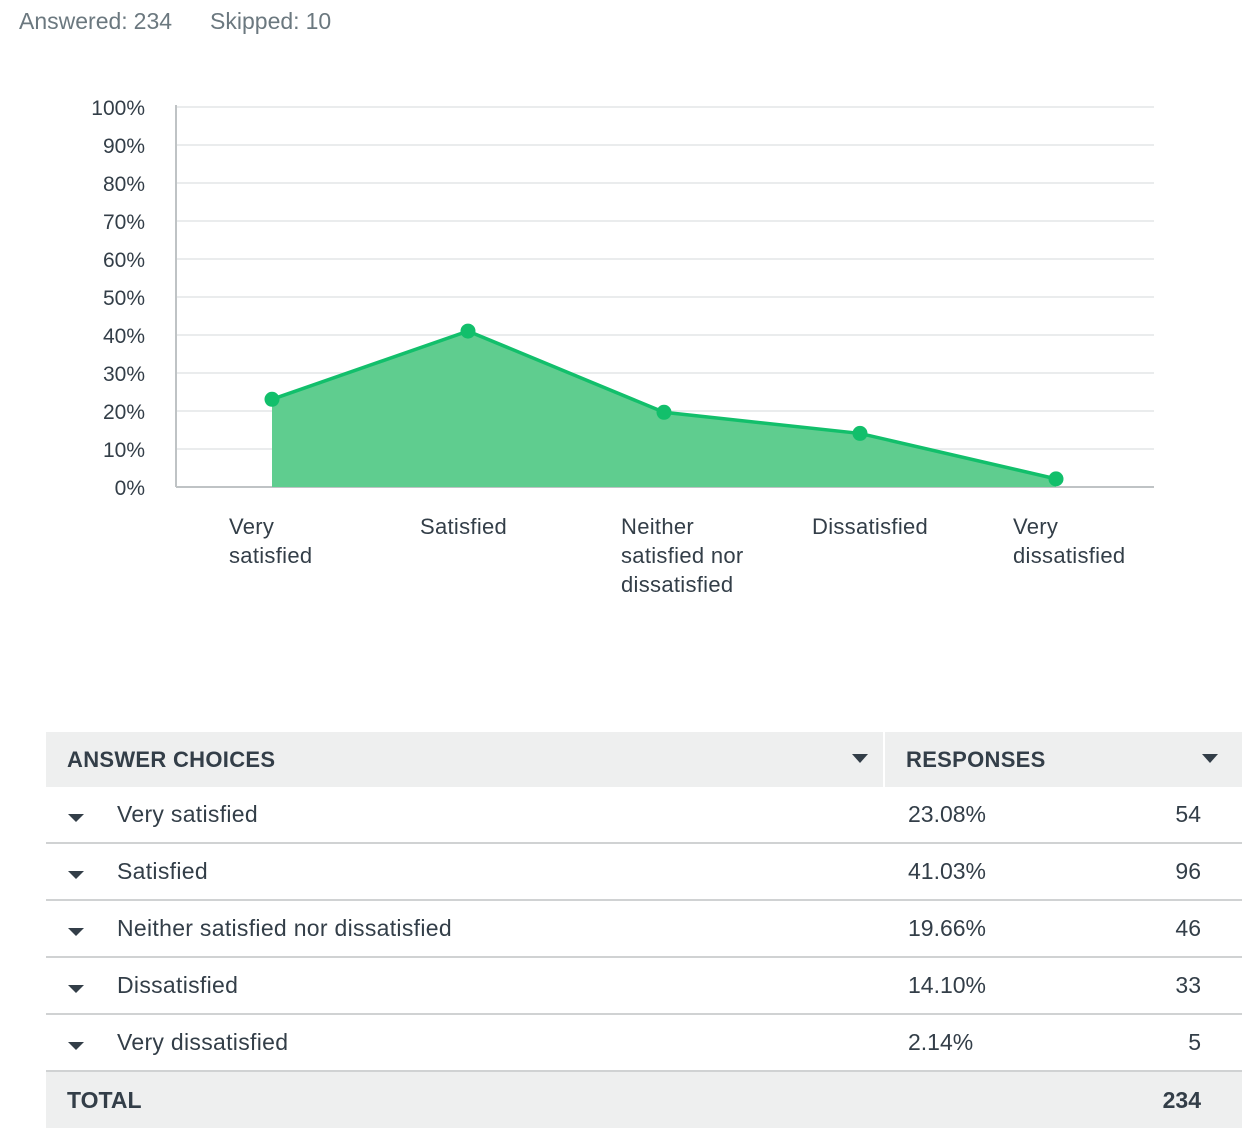 The height and width of the screenshot is (1130, 1252). Describe the element at coordinates (947, 928) in the screenshot. I see `response-percent: 19.66%` at that location.